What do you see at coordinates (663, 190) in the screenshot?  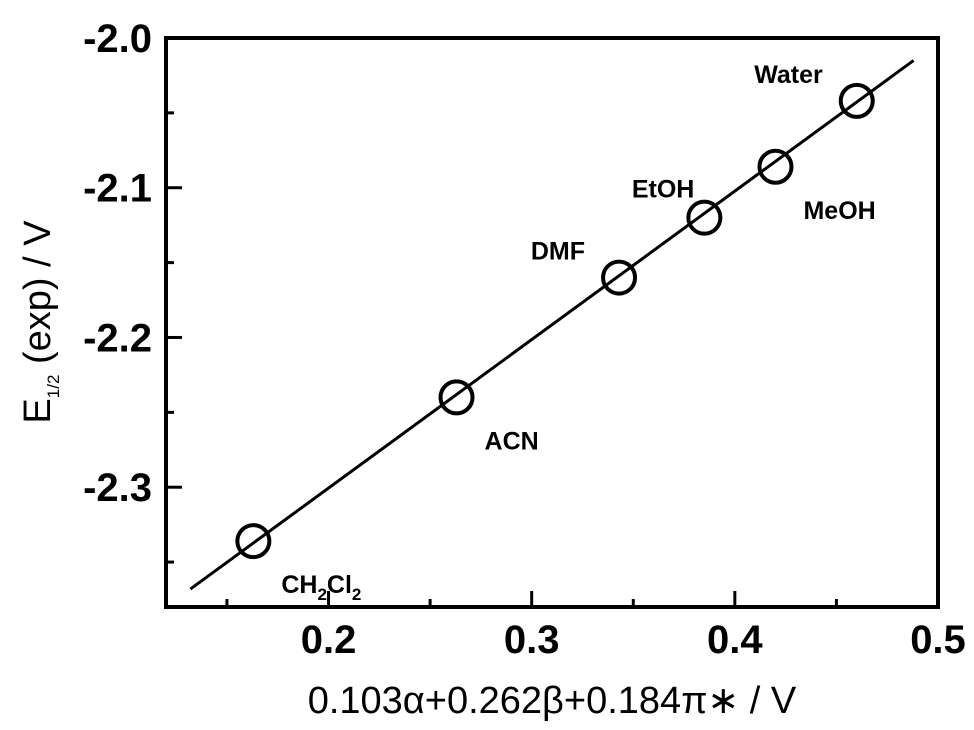 I see `point-label: EtOH` at bounding box center [663, 190].